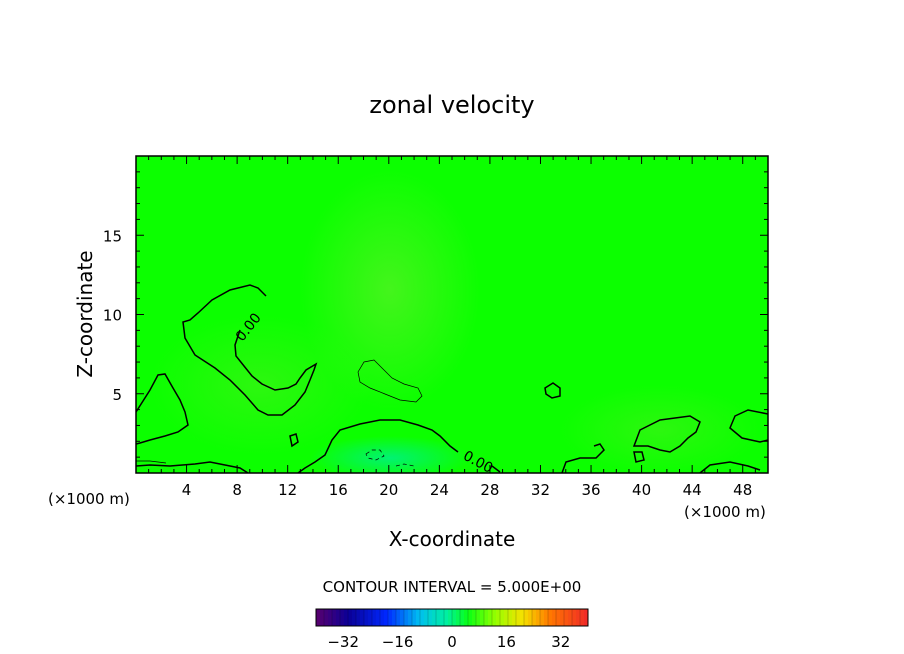 The image size is (904, 654). Describe the element at coordinates (590, 490) in the screenshot. I see `x-tick-label: 36` at that location.